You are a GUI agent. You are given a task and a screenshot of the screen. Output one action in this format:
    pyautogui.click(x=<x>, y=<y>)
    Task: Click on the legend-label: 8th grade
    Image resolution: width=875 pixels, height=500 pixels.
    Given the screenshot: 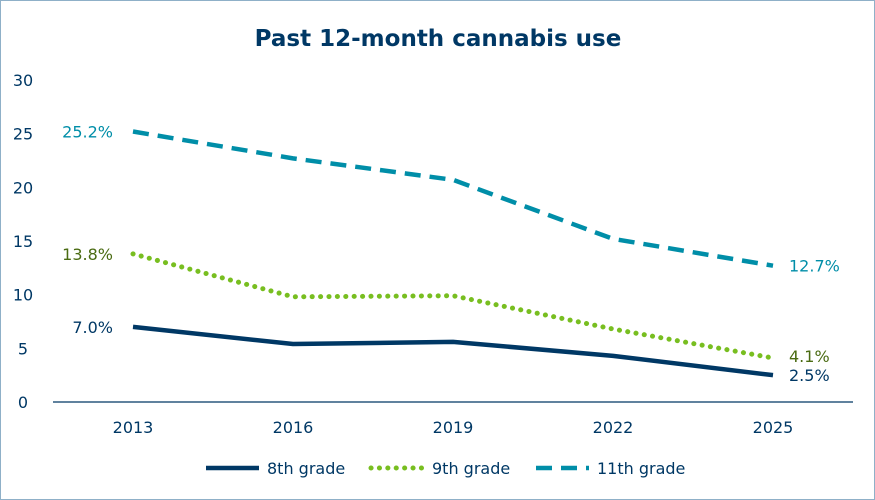 What is the action you would take?
    pyautogui.click(x=306, y=468)
    